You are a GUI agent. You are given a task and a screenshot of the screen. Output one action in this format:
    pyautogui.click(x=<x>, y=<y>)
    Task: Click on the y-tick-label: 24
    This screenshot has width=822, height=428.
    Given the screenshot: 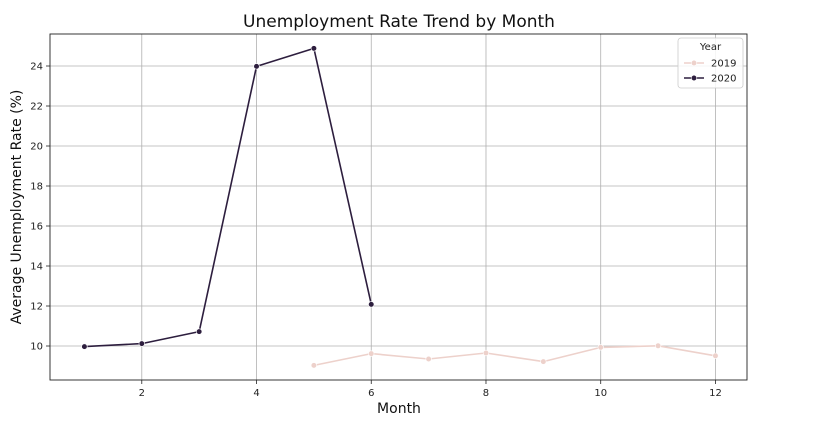 What is the action you would take?
    pyautogui.click(x=36, y=67)
    